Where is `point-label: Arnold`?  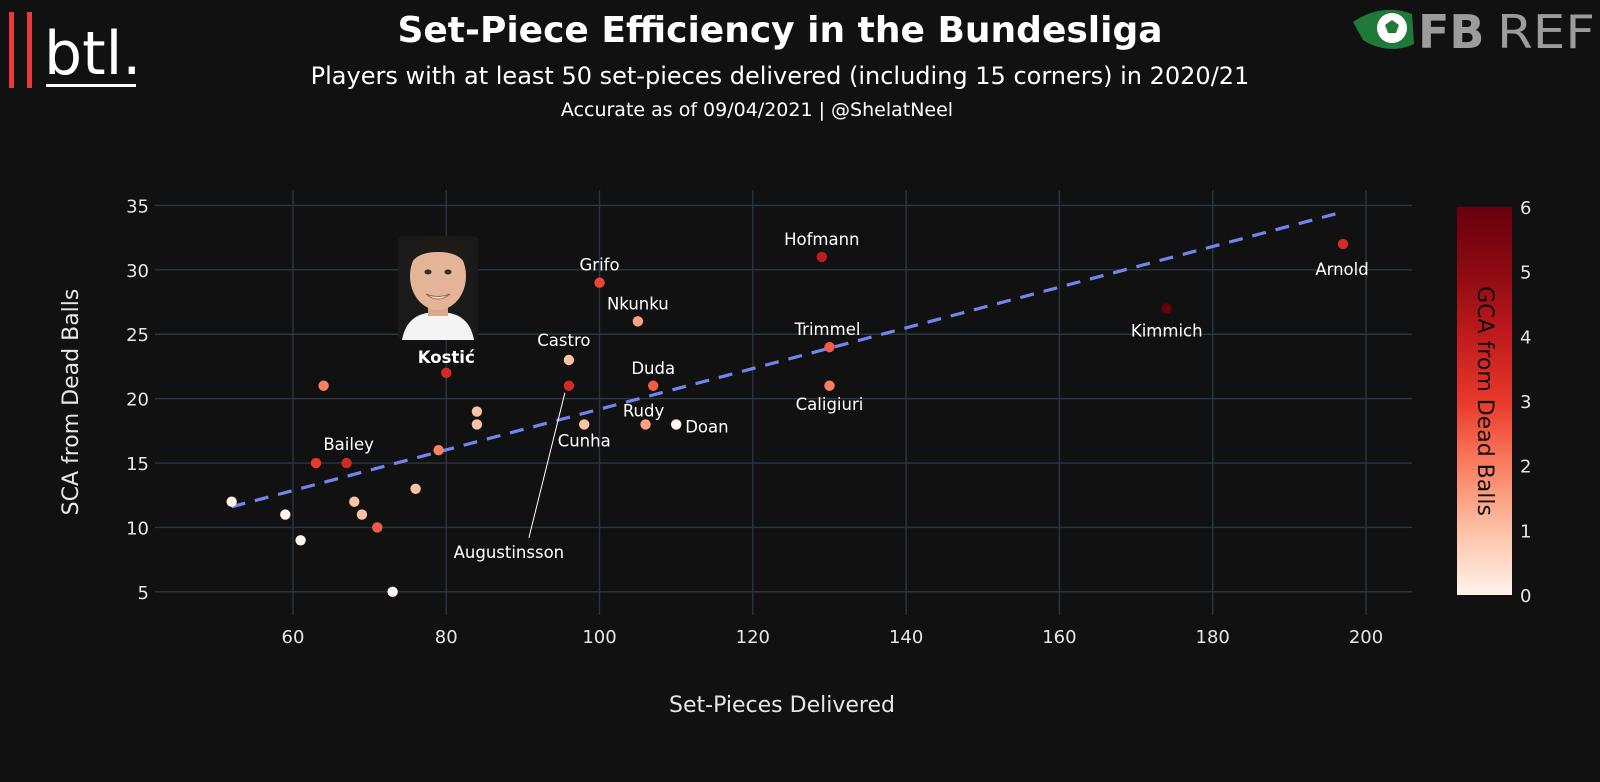 point-label: Arnold is located at coordinates (1341, 269).